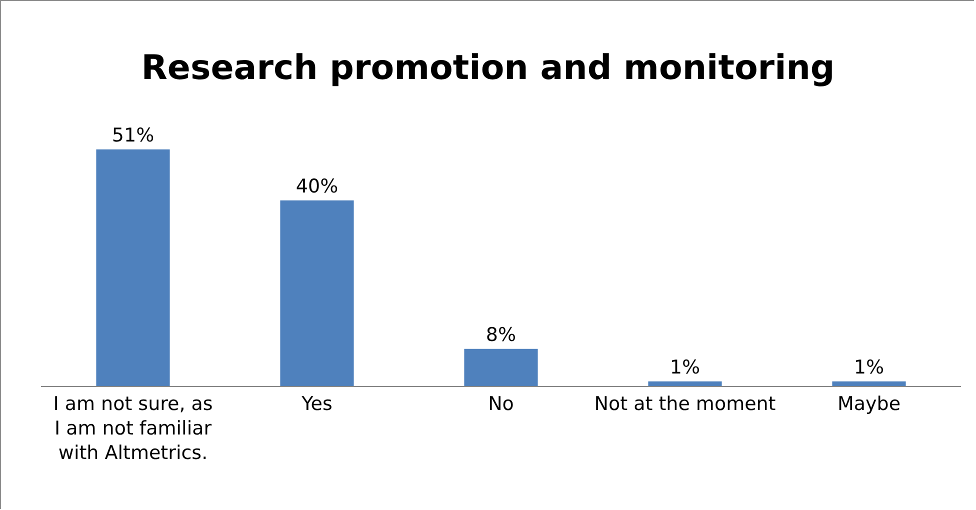 Image resolution: width=976 pixels, height=510 pixels. What do you see at coordinates (133, 135) in the screenshot?
I see `data-label: 51%` at bounding box center [133, 135].